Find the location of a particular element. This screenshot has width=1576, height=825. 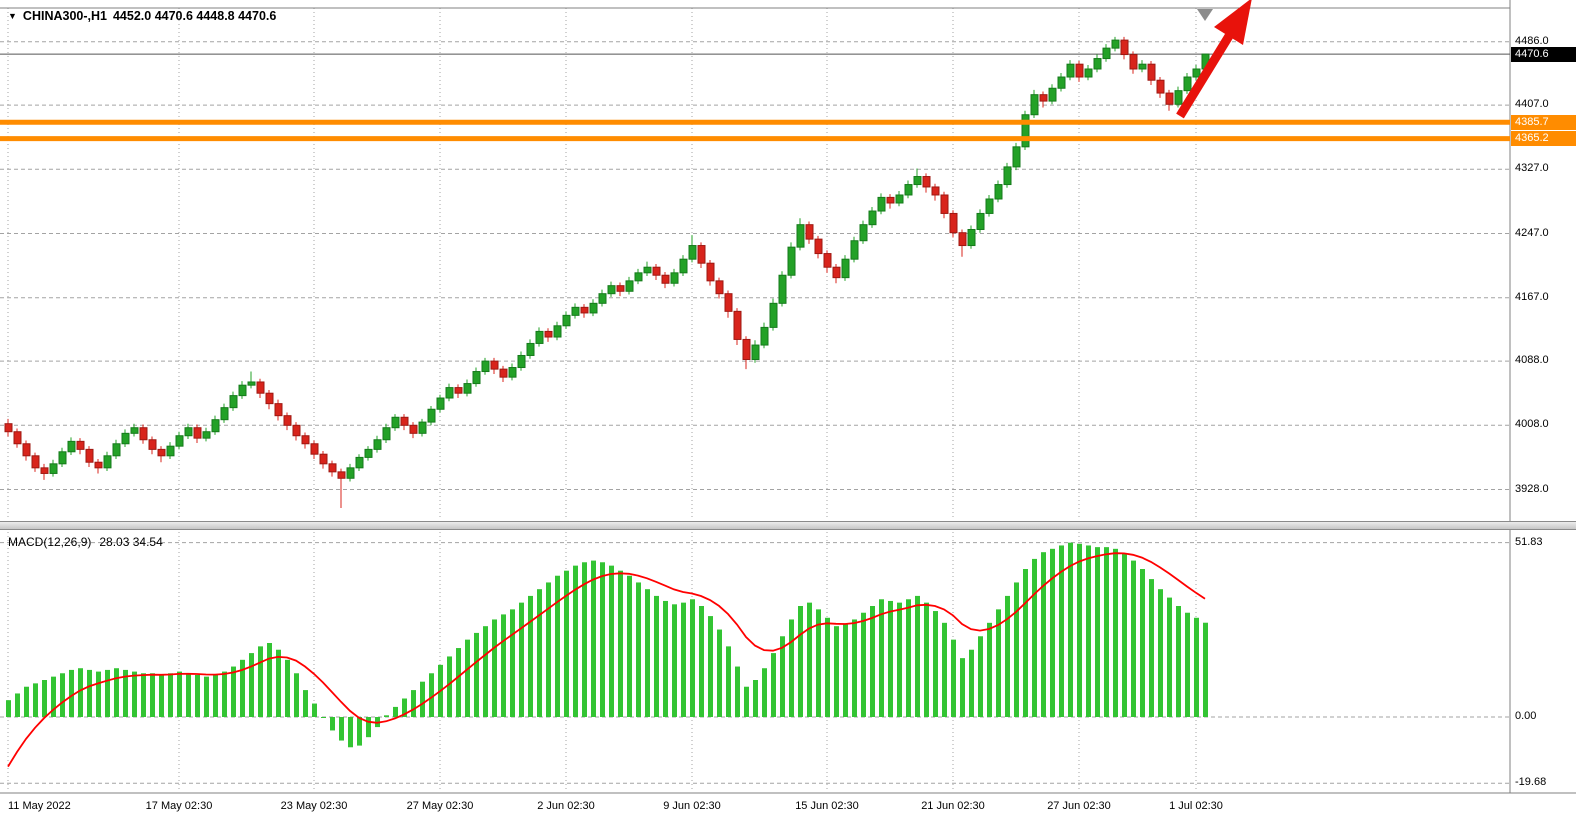

symbol-dropdown-icon: ▼ is located at coordinates (12, 15).